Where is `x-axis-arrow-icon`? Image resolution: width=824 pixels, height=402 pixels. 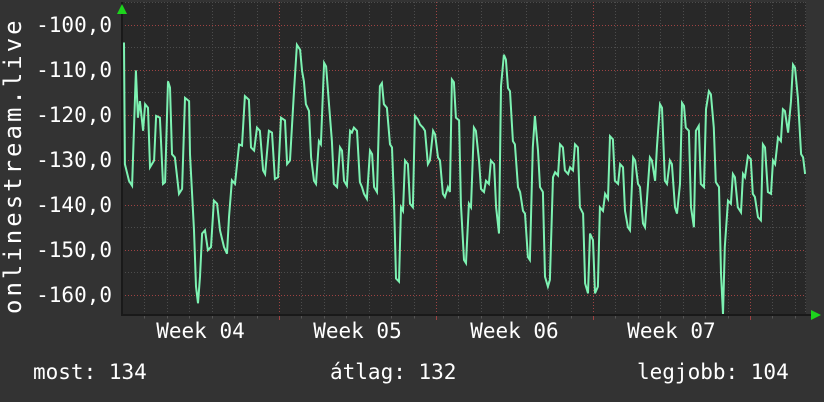 x-axis-arrow-icon is located at coordinates (816, 315).